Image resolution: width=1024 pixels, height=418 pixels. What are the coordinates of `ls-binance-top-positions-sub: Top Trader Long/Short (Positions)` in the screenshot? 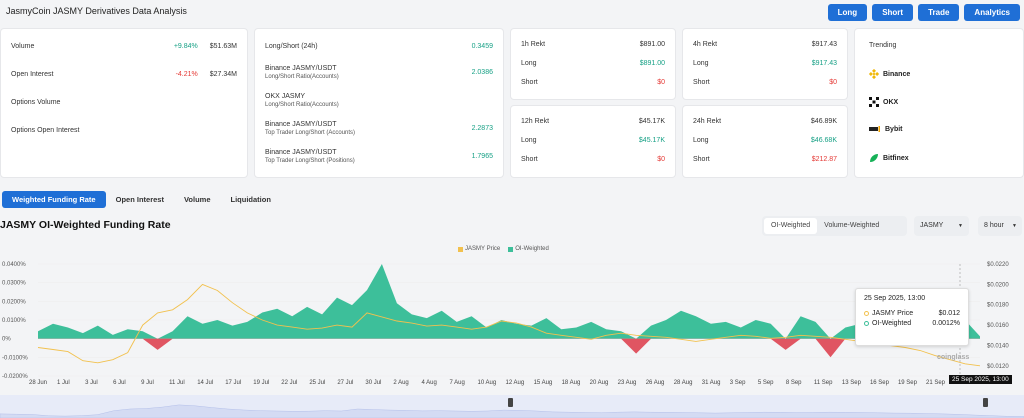 It's located at (310, 161).